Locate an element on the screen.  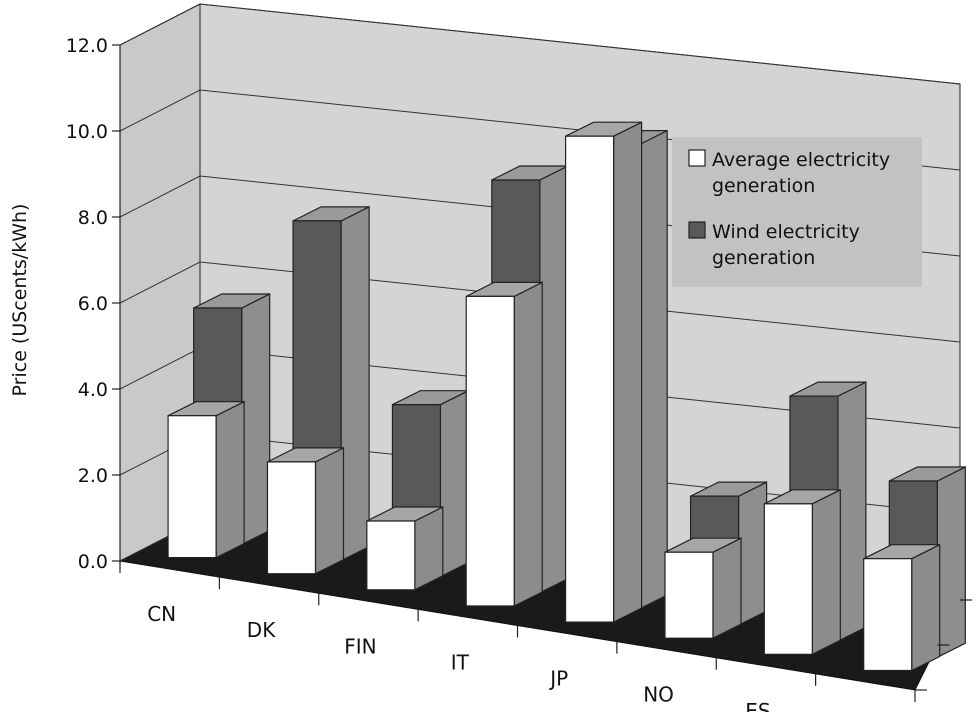
x-category-label: FIN is located at coordinates (360, 646).